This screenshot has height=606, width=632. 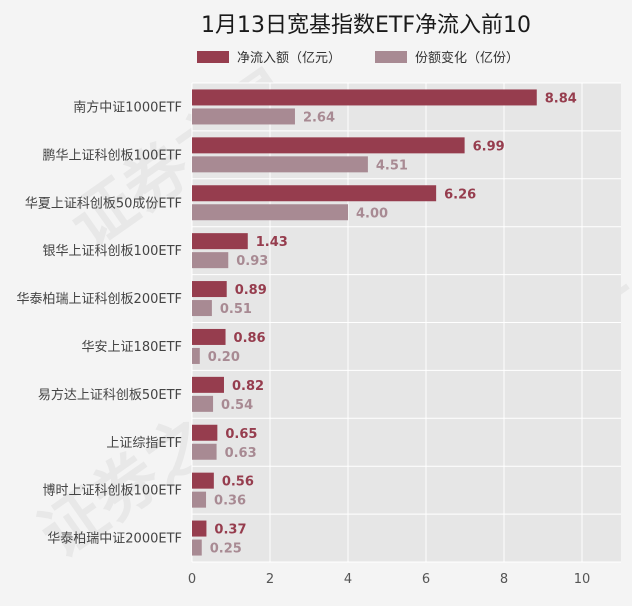 I want to click on legend-label-share-change: 份额变化（亿份）, so click(x=467, y=58).